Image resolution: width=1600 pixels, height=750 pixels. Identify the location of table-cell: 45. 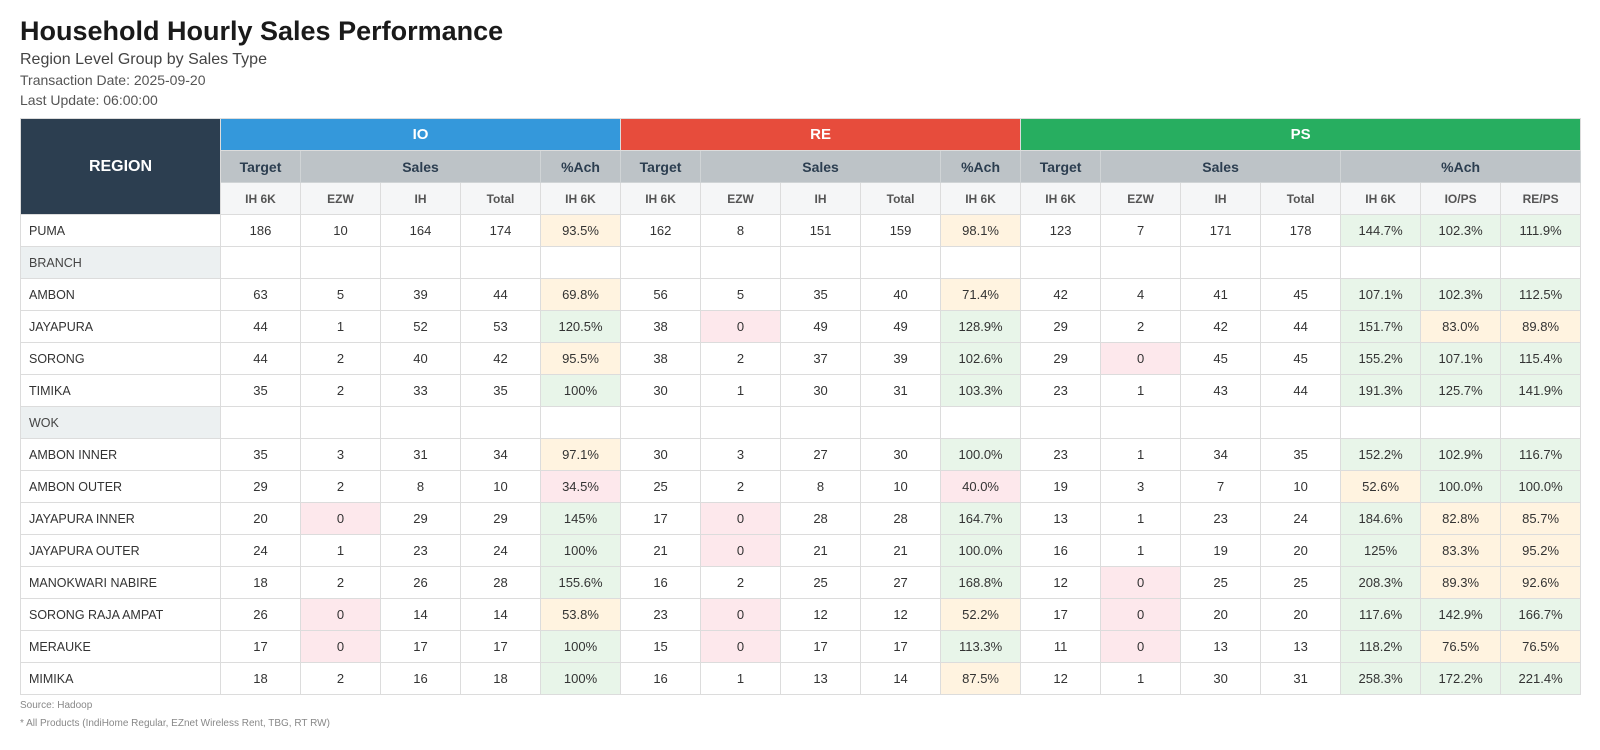
(1301, 294).